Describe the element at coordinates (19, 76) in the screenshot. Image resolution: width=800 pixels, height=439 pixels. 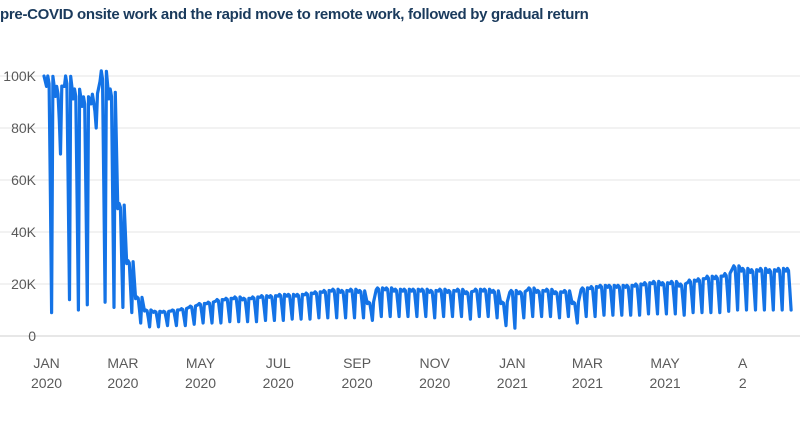
I see `y-tick-label: 100K` at that location.